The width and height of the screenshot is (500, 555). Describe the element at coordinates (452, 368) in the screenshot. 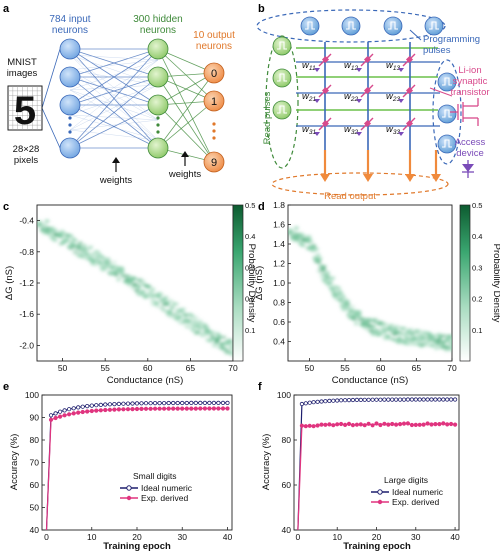

I see `x-tick-label: 70` at that location.